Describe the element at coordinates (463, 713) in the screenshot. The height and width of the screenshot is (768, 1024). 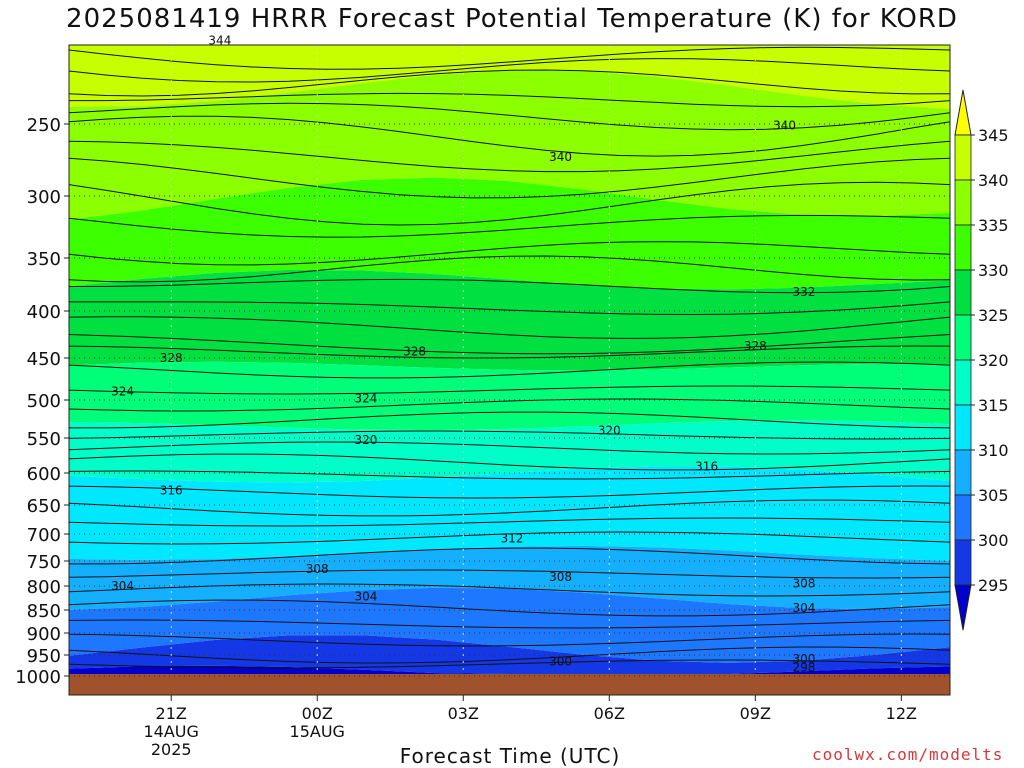
I see `x-tick-label: 03Z` at that location.